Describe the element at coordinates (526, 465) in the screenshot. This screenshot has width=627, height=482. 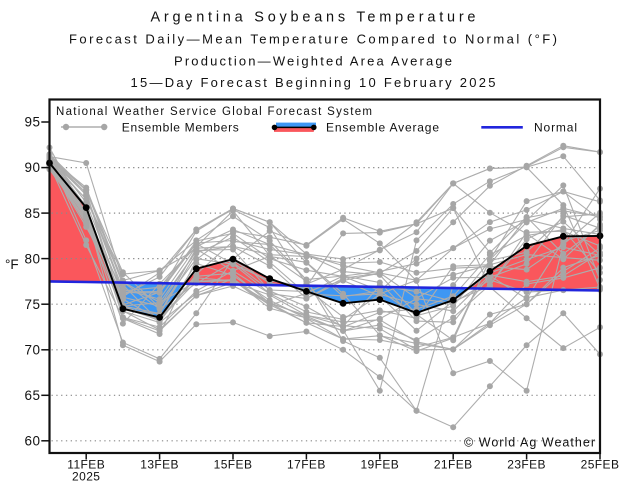
I see `svg-text: 23FEB` at that location.